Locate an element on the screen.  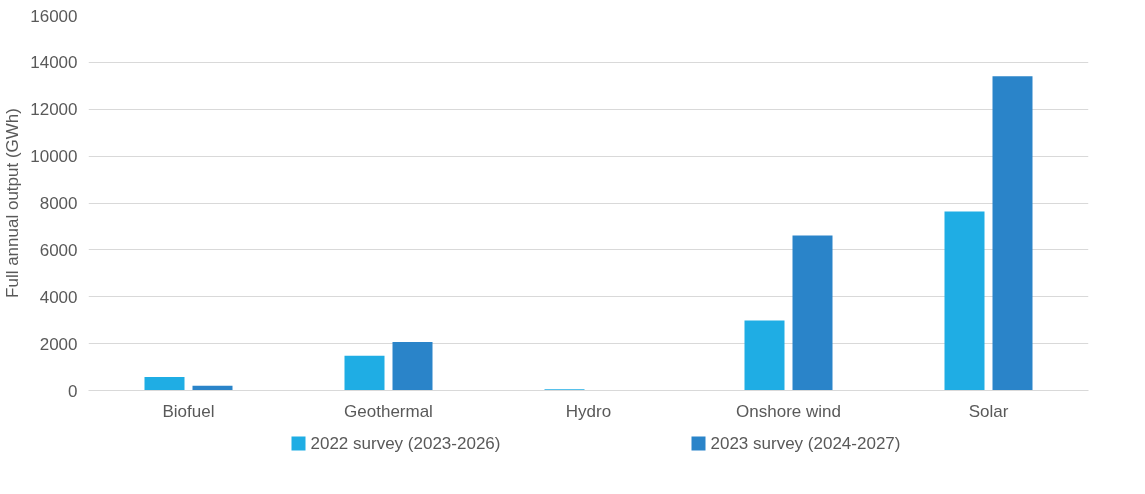
legend-label: 2022 survey (2023-2026) is located at coordinates (405, 443).